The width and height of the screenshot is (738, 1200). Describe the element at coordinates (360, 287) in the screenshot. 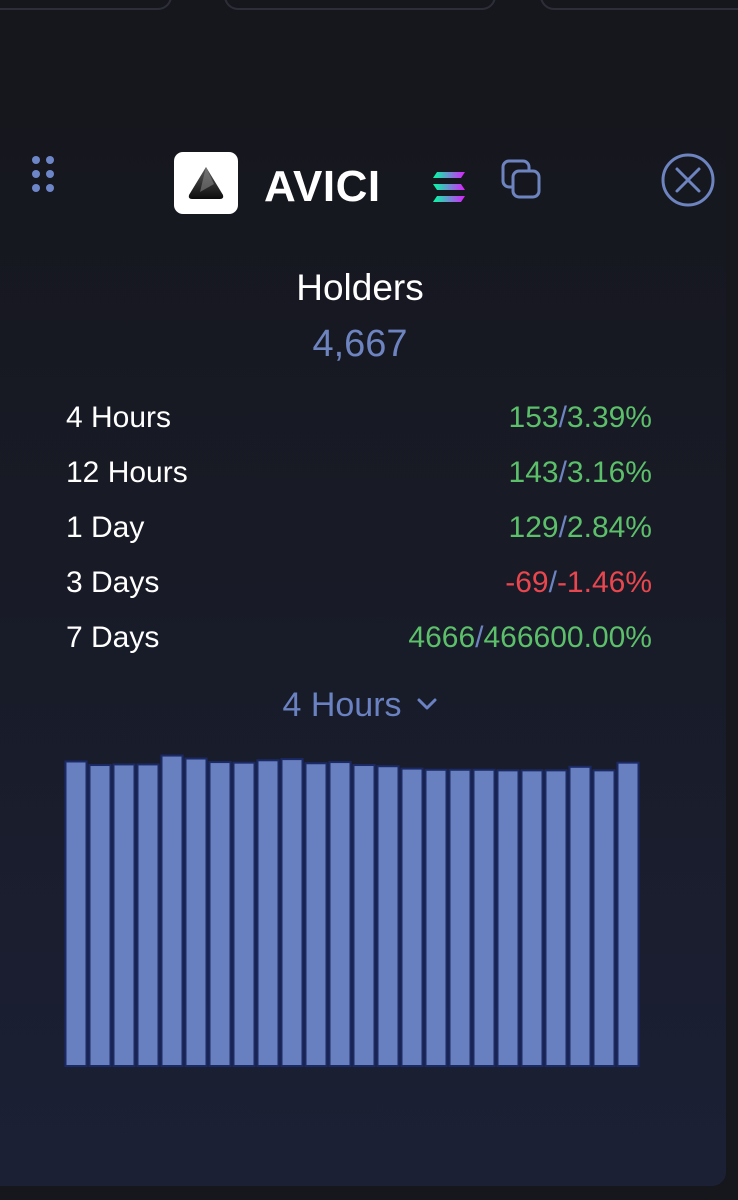

I see `holders-title: Holders` at that location.